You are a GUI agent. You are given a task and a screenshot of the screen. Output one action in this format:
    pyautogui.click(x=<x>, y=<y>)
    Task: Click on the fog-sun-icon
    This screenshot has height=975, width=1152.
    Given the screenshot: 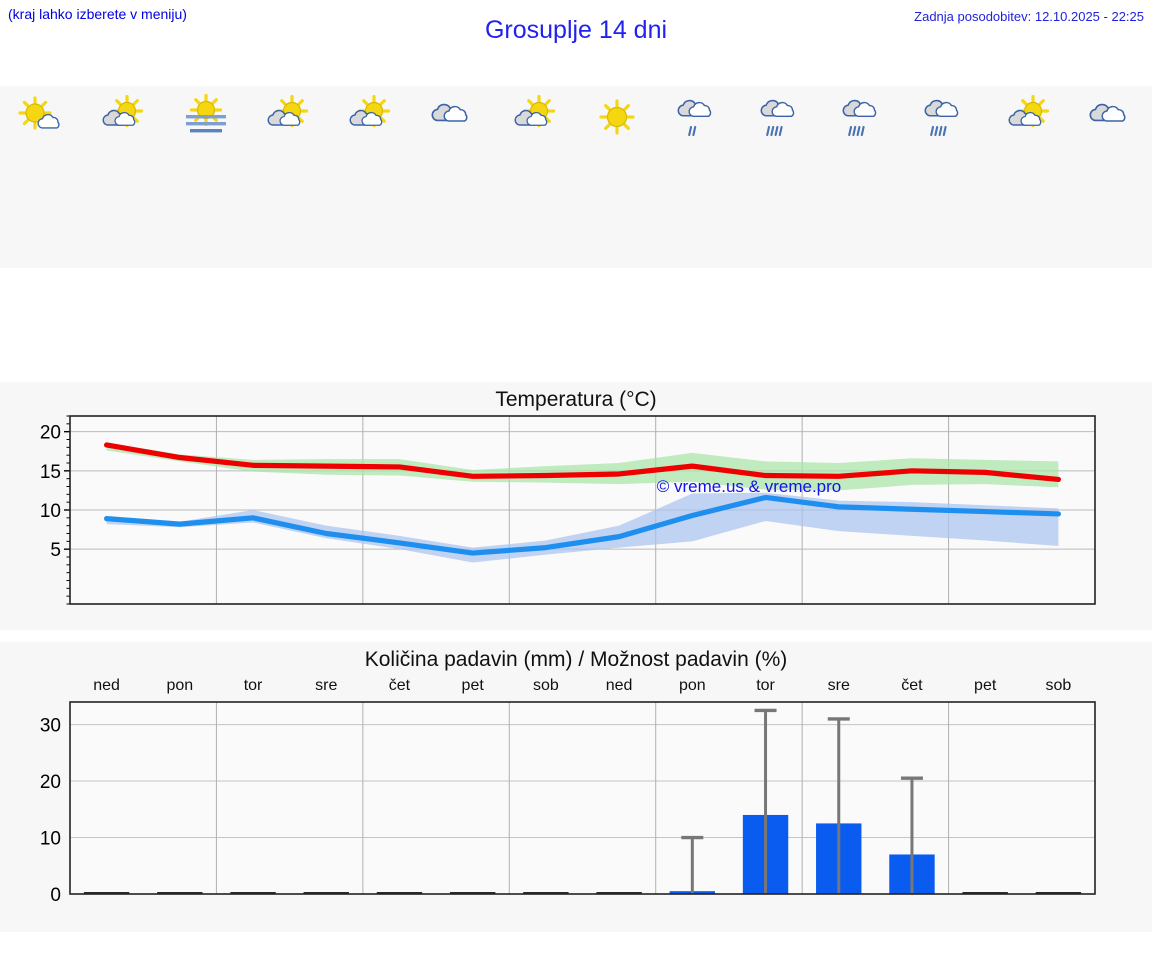 What is the action you would take?
    pyautogui.click(x=206, y=117)
    